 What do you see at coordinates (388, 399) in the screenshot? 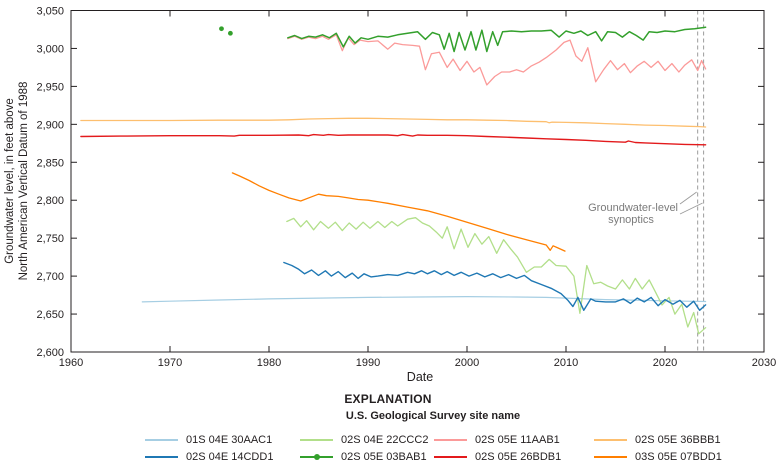
I see `explanation-title: EXPLANATION` at bounding box center [388, 399].